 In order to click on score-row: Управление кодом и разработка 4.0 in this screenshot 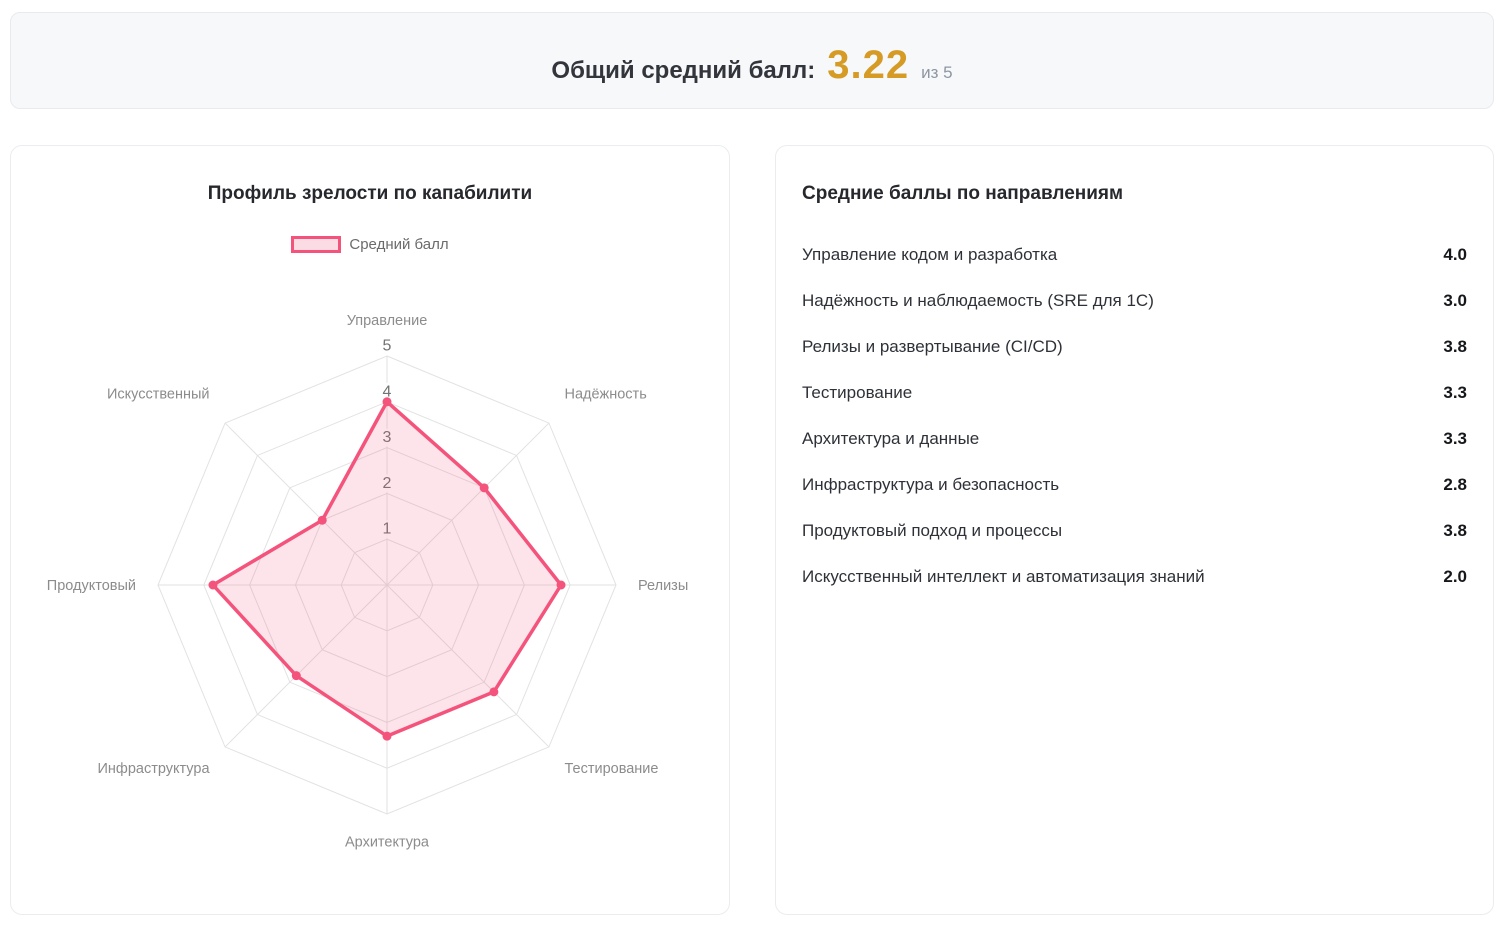, I will do `click(1134, 255)`.